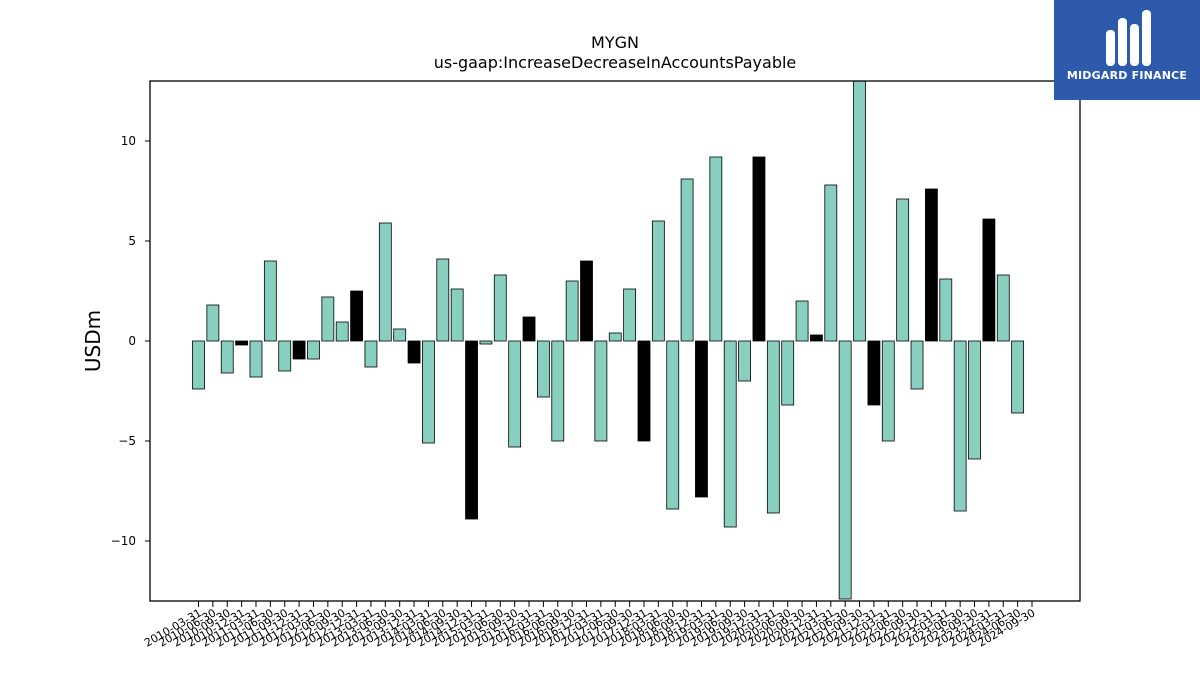 This screenshot has height=675, width=1200. Describe the element at coordinates (93, 341) in the screenshot. I see `y-axis-label: USDm` at that location.